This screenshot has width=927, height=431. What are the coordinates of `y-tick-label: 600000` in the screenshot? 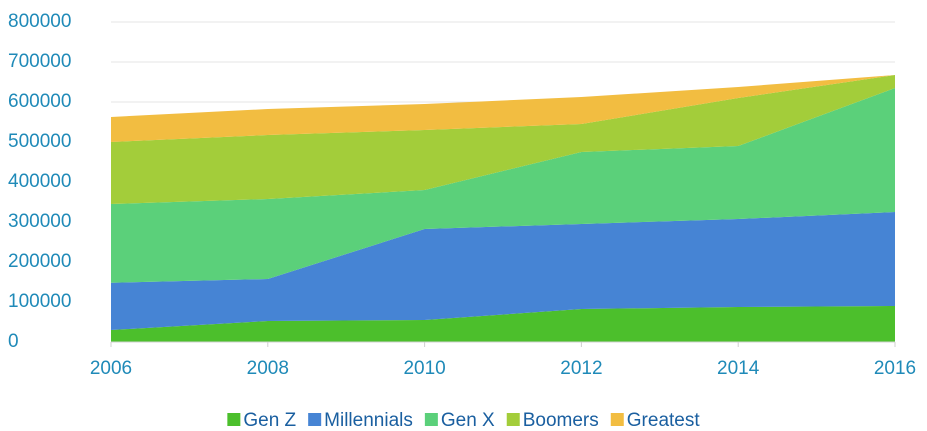 It's located at (39, 101).